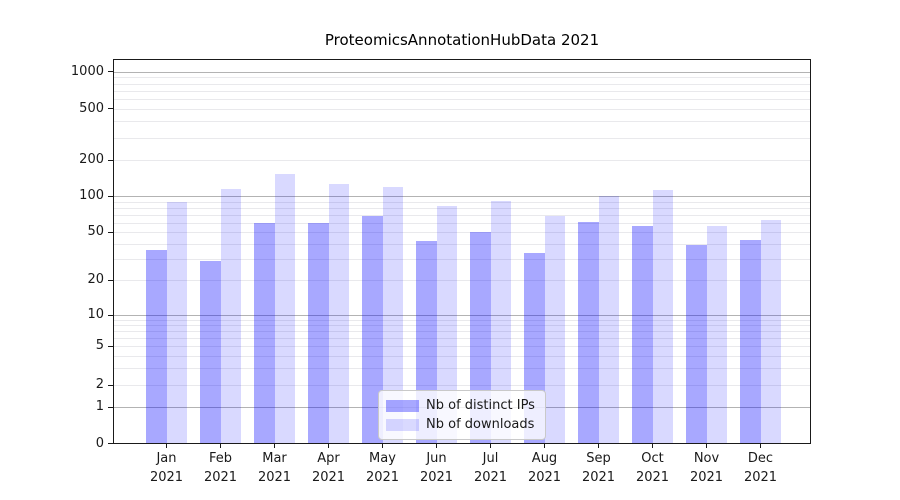 This screenshot has width=900, height=500. Describe the element at coordinates (402, 424) in the screenshot. I see `legend-swatch-downloads` at that location.